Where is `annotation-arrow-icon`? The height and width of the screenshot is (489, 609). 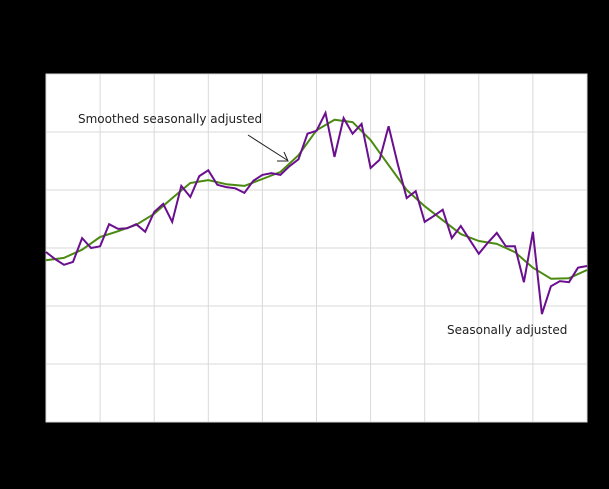 annotation-arrow-icon is located at coordinates (268, 148).